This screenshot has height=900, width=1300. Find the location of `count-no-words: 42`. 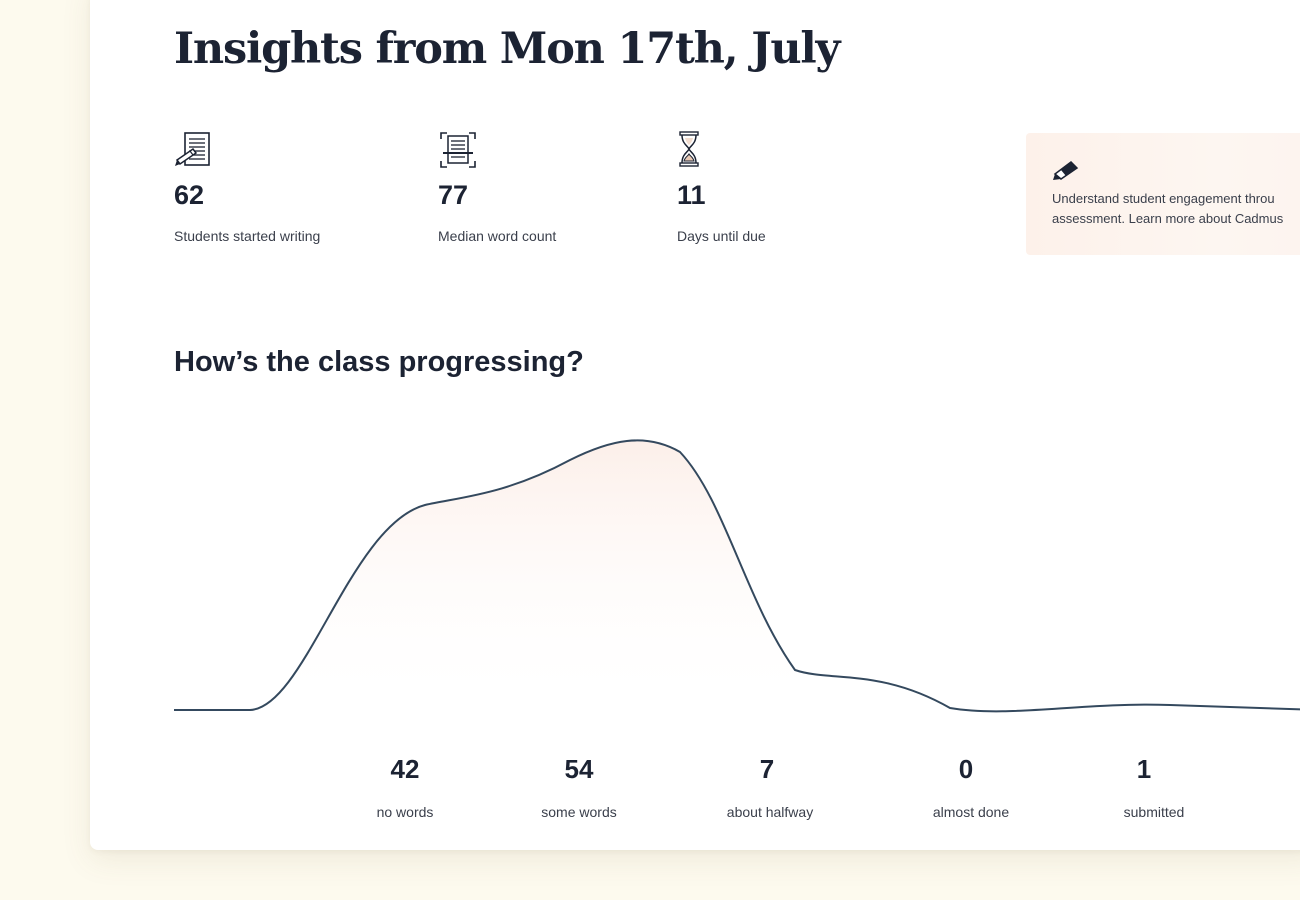

count-no-words: 42 is located at coordinates (405, 769).